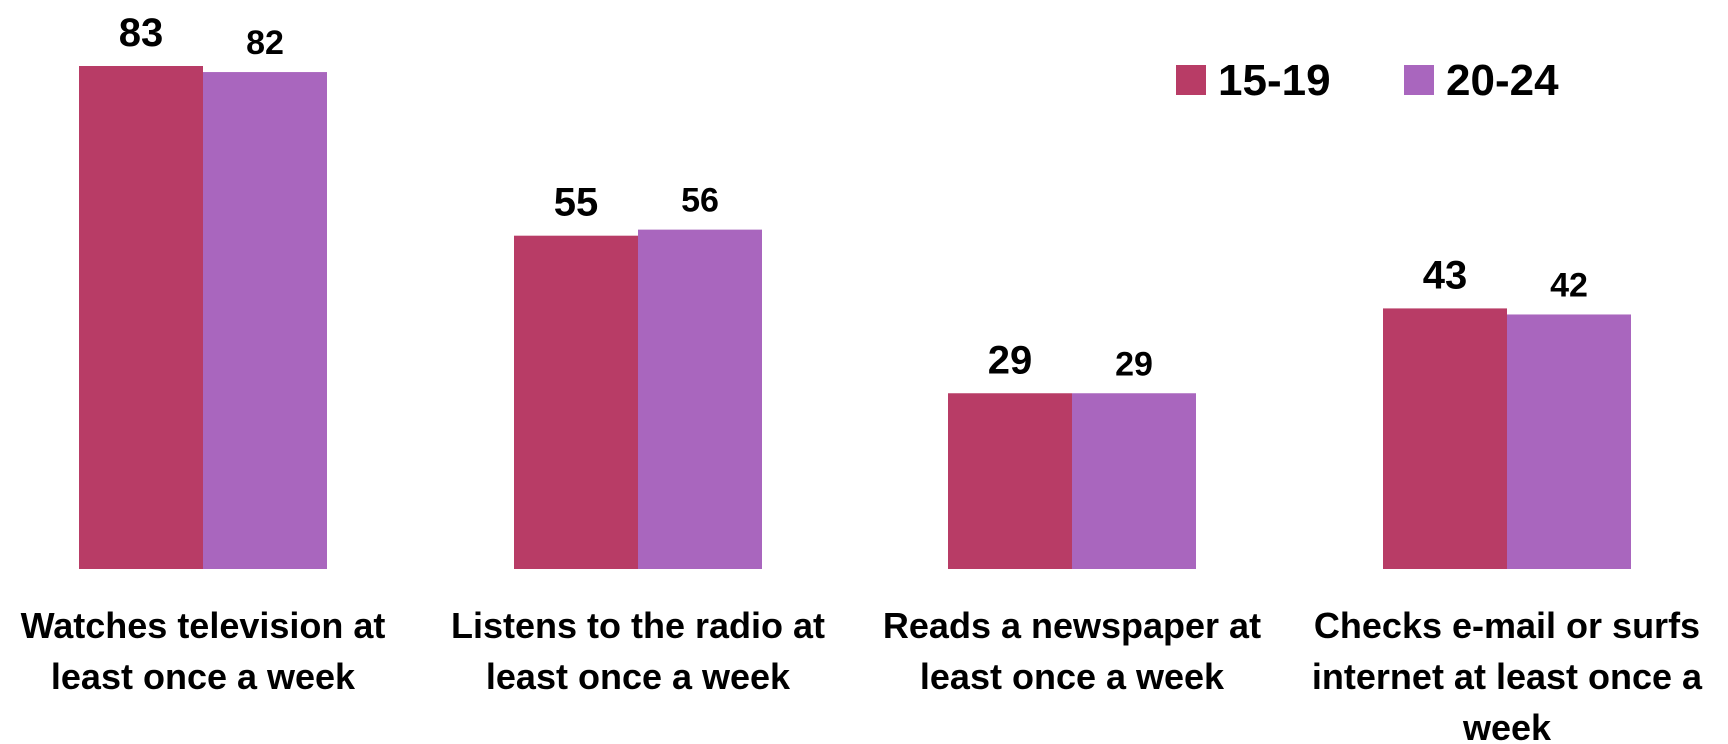 The width and height of the screenshot is (1728, 744). I want to click on value-label-15-19-1: 55, so click(576, 203).